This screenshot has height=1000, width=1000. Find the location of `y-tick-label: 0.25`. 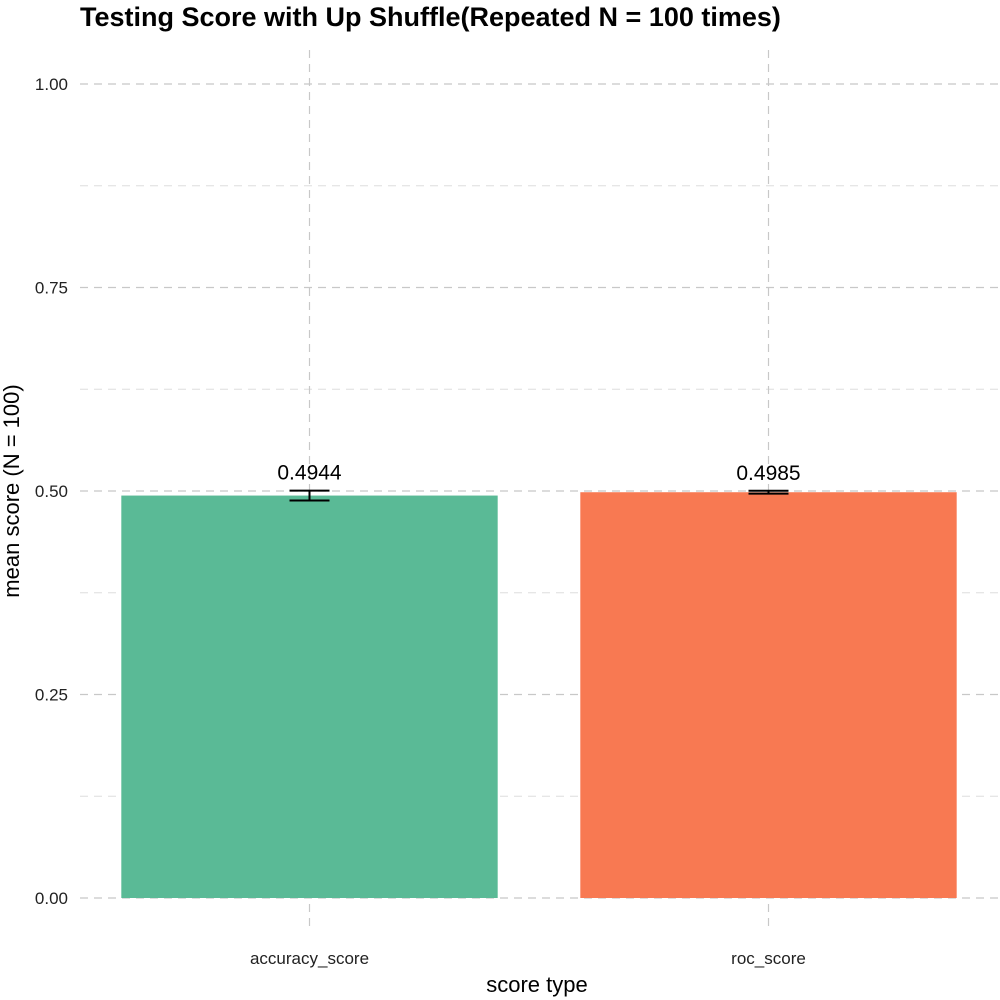

y-tick-label: 0.25 is located at coordinates (51, 695).